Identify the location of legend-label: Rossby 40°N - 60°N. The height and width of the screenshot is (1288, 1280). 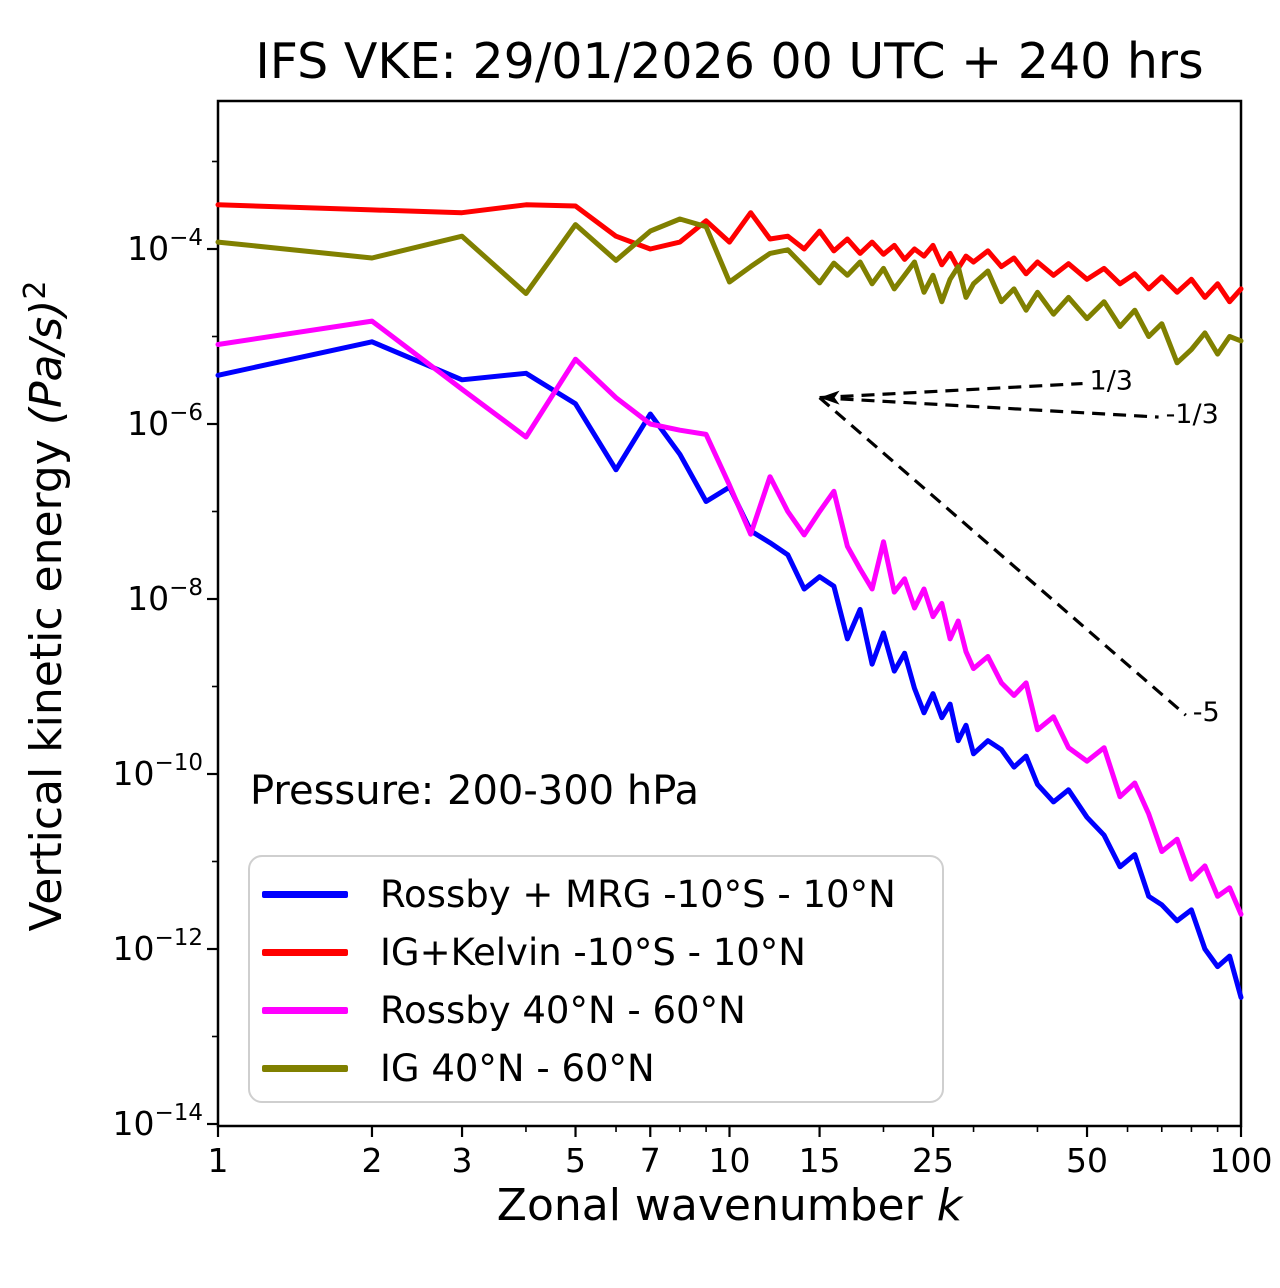
(563, 1010).